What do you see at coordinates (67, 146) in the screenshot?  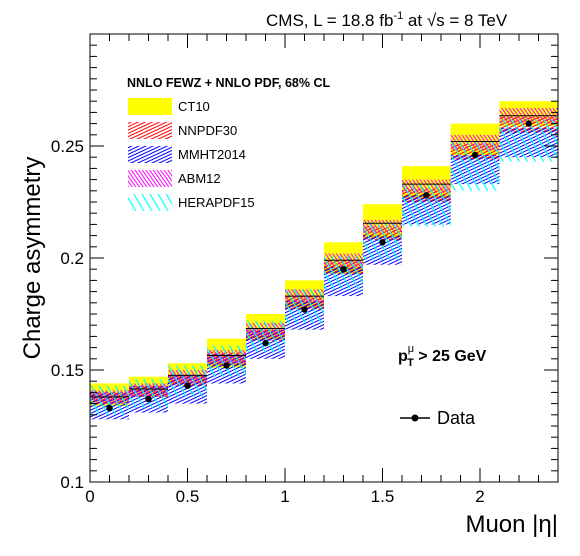 I see `y-tick-label: 0.25` at bounding box center [67, 146].